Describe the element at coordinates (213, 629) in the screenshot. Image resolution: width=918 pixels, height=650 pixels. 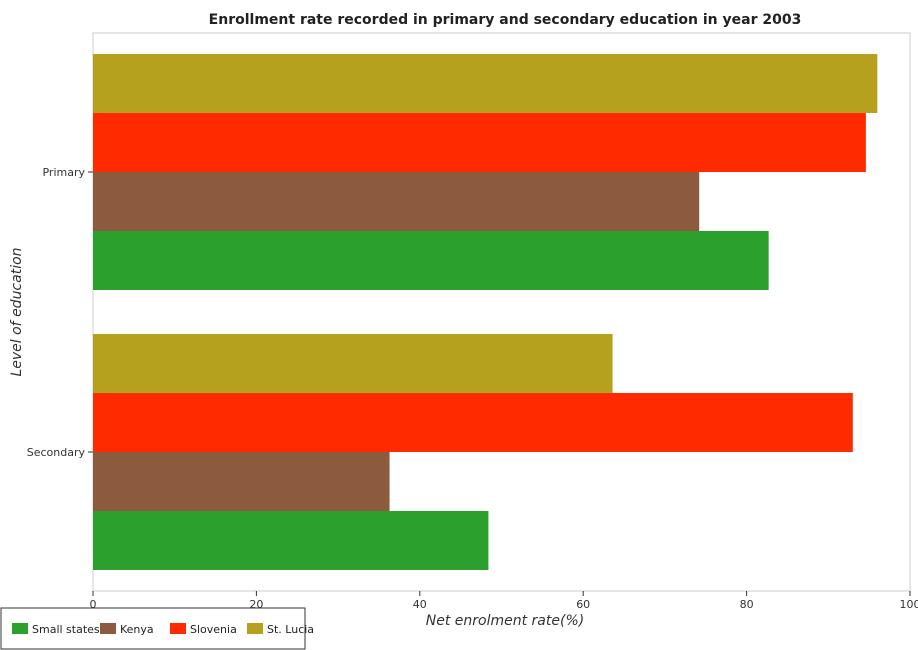
I see `legend-label-slovenia: Slovenia` at that location.